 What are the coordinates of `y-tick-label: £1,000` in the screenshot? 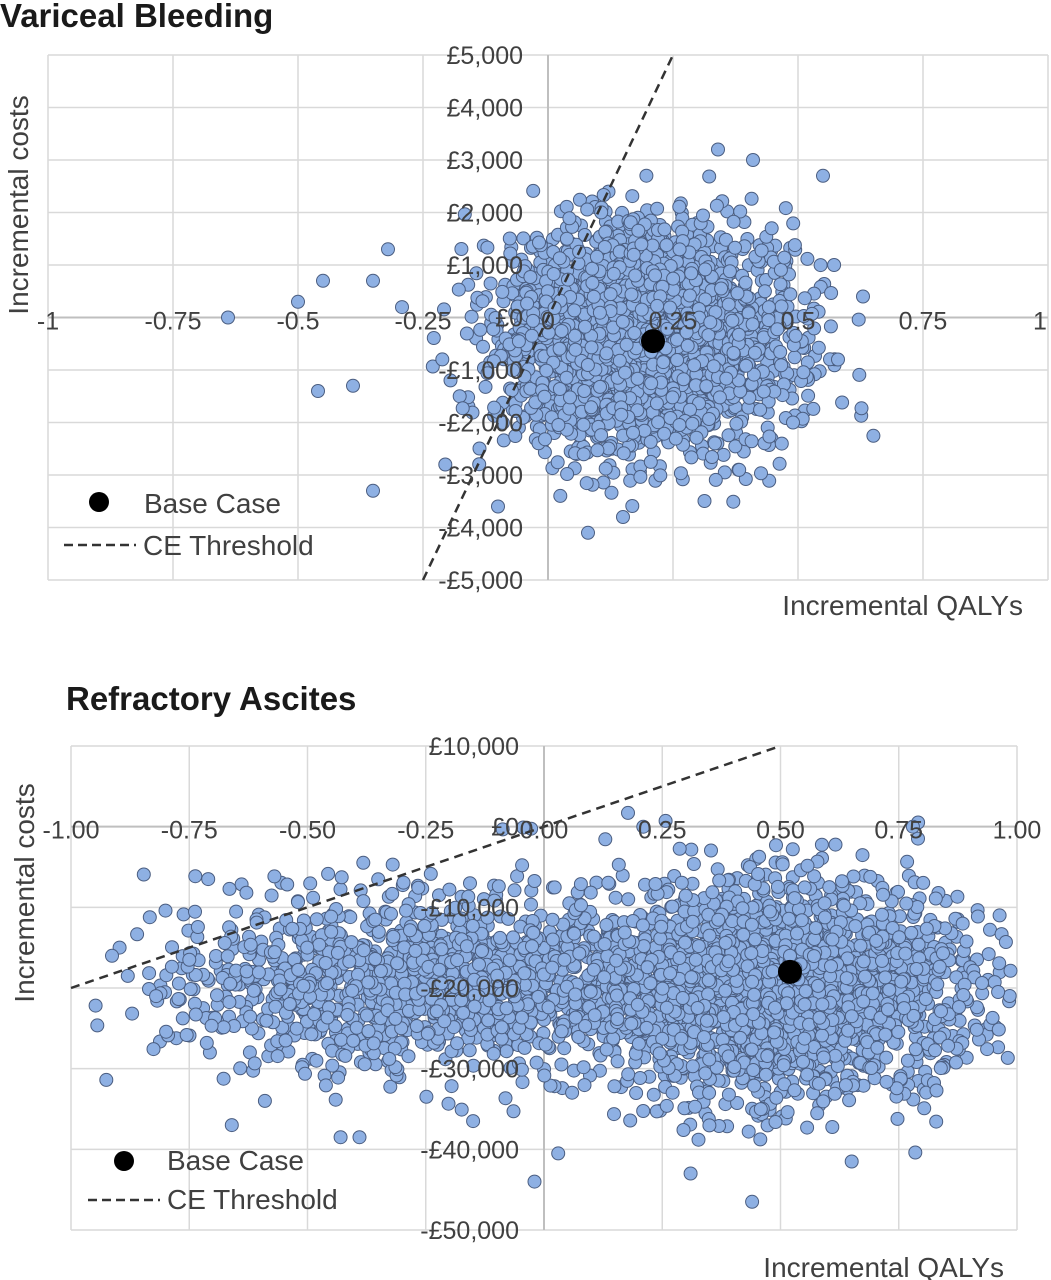 It's located at (485, 266).